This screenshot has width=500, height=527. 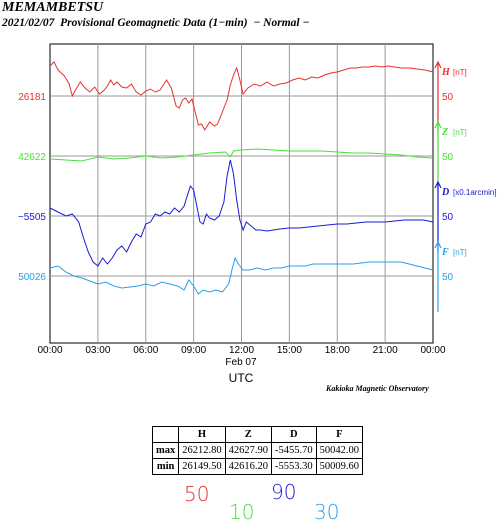 I want to click on x-tick-label: 03:00, so click(x=97, y=350).